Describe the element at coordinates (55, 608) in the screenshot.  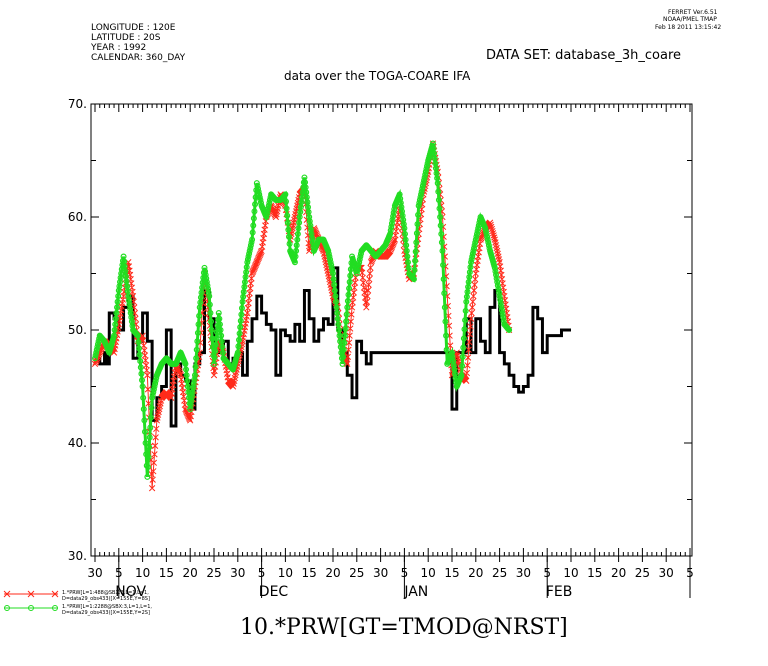
I see `legend-green-marker-icon` at that location.